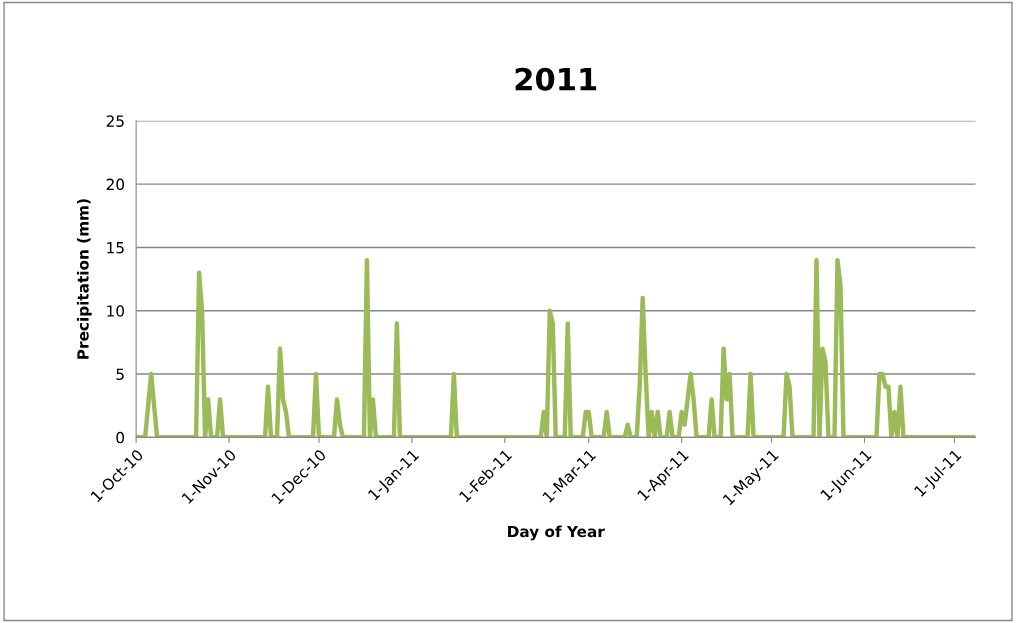 This screenshot has height=623, width=1016. I want to click on y-axis-title: Precipitation (mm), so click(84, 279).